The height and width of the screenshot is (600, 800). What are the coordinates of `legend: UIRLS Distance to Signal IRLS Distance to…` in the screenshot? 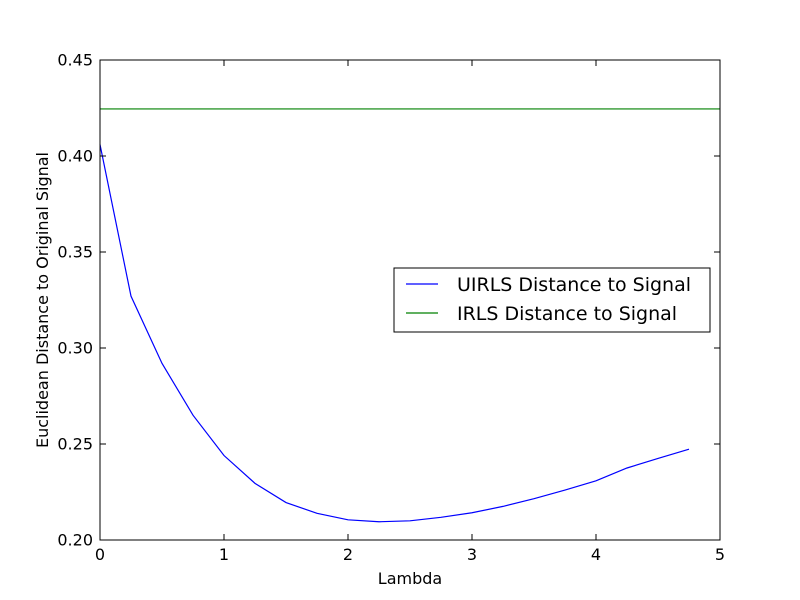 It's located at (552, 300).